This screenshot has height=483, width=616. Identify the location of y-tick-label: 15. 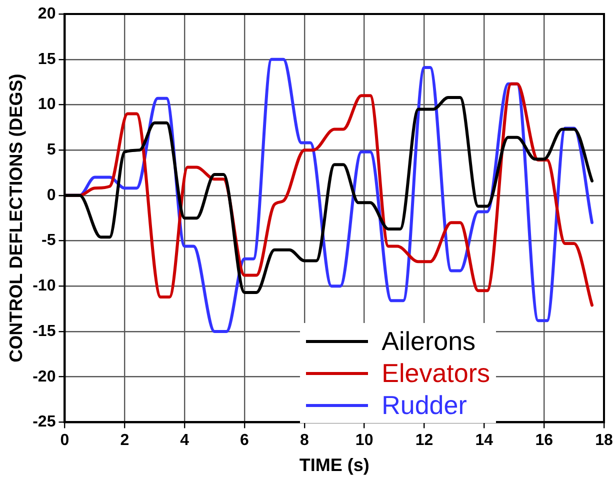
(47, 59).